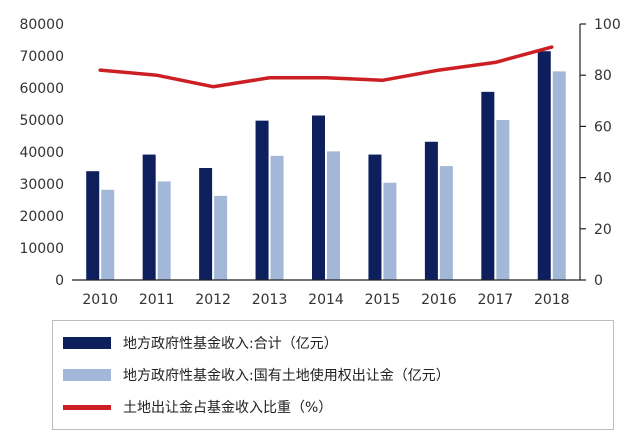 Image resolution: width=640 pixels, height=441 pixels. What do you see at coordinates (600, 153) in the screenshot?
I see `right-axis: 0 20 40 60 80 100` at bounding box center [600, 153].